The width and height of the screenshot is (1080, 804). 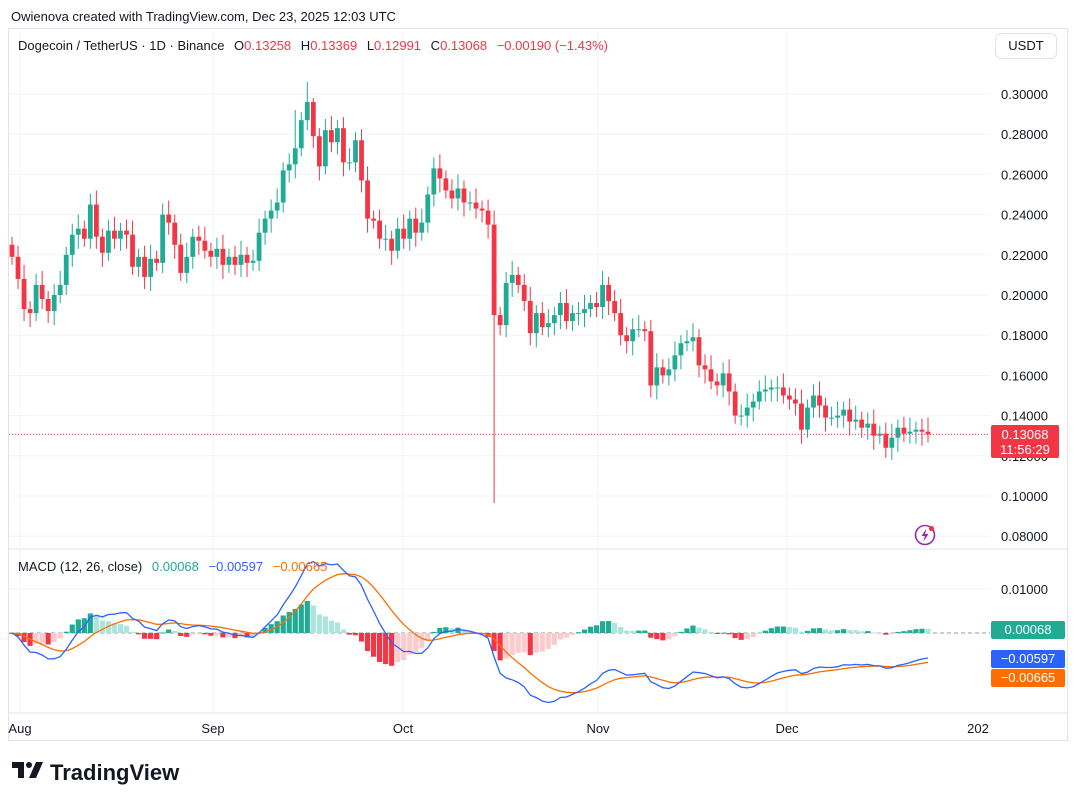 I want to click on time-tick-label: Nov, so click(x=598, y=728).